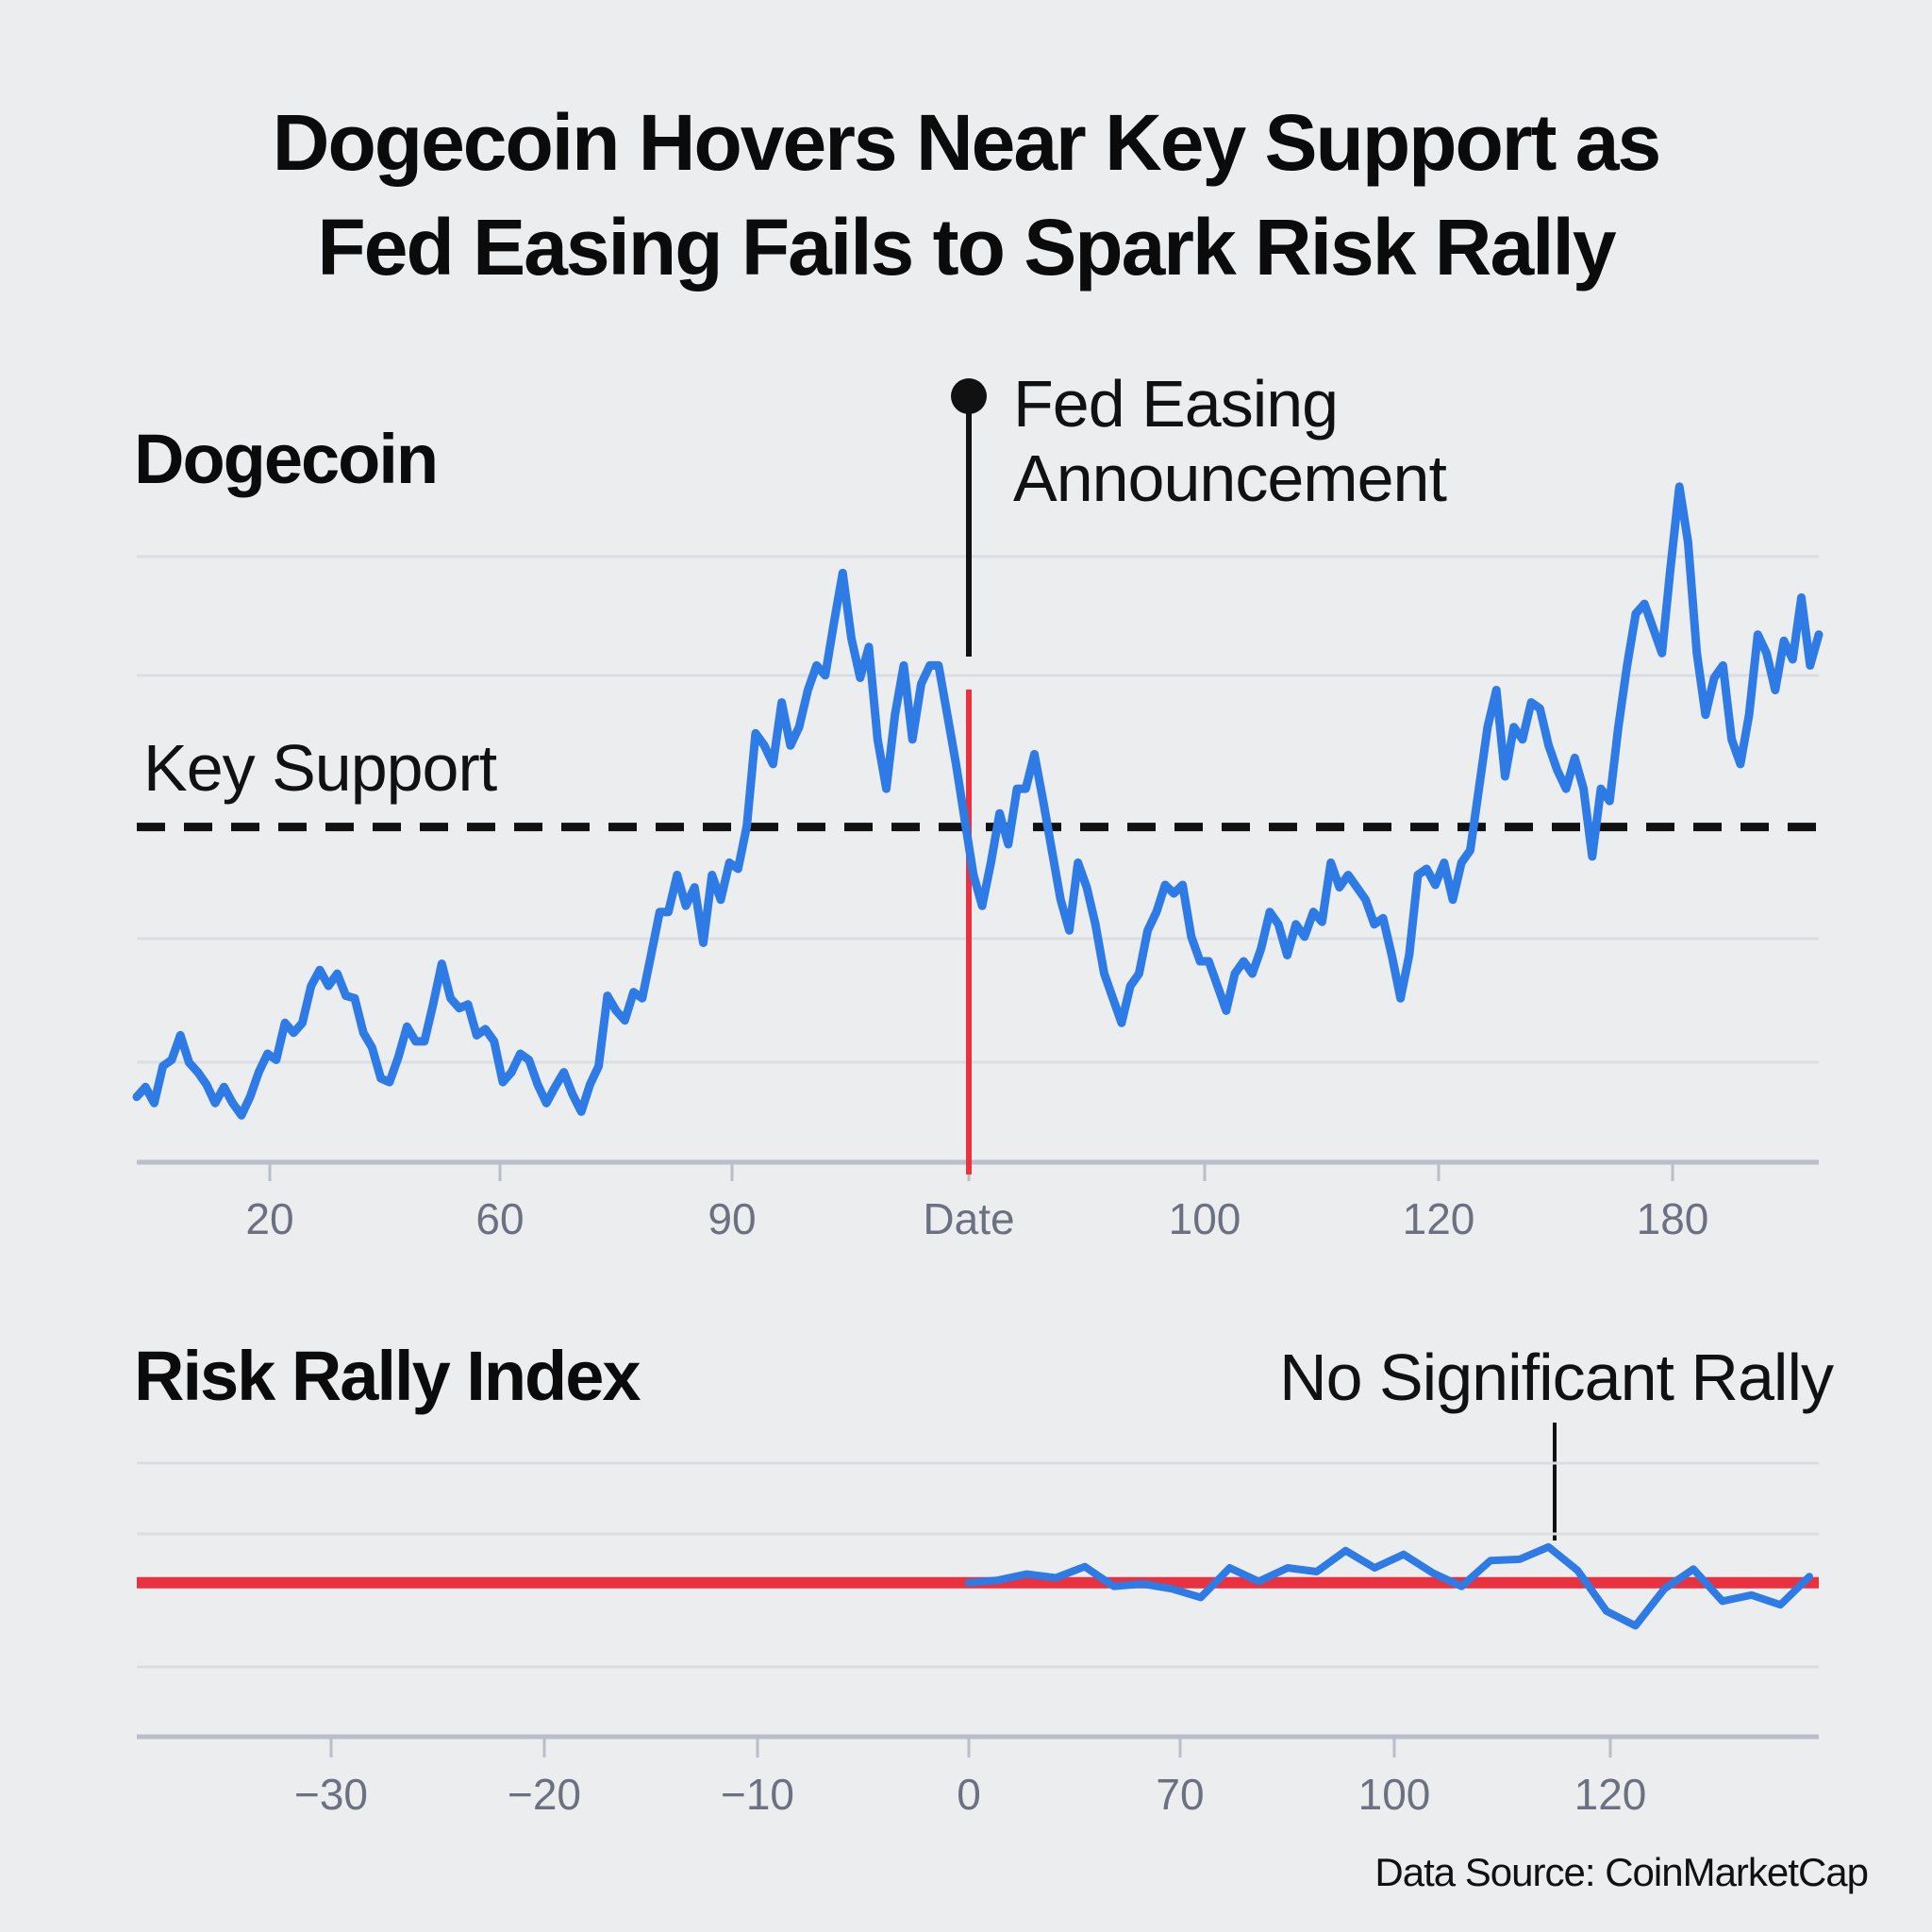 The width and height of the screenshot is (1932, 1932). I want to click on risk-rally-panel-title: Risk Rally Index, so click(388, 1376).